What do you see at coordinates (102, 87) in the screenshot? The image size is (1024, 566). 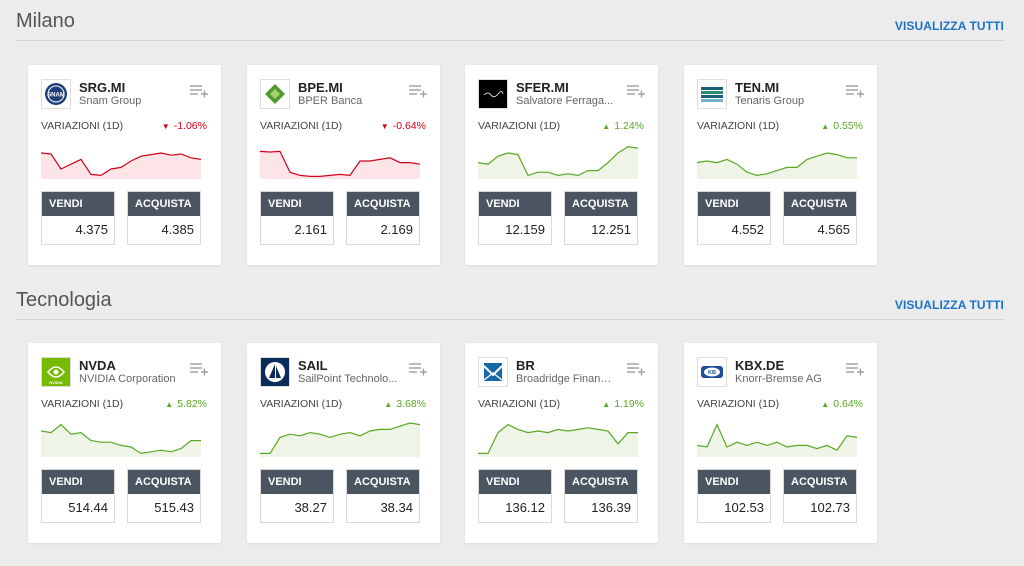 I see `instrument-symbol: SRG.MI` at bounding box center [102, 87].